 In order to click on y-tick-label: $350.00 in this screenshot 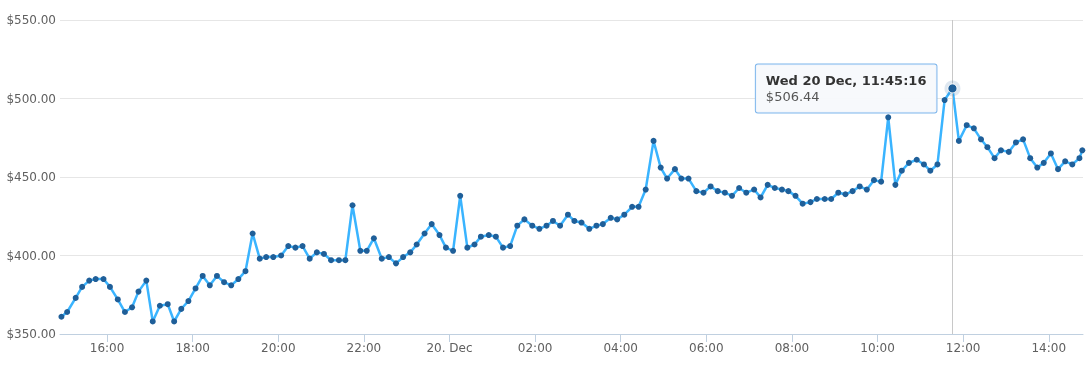, I will do `click(31, 334)`.